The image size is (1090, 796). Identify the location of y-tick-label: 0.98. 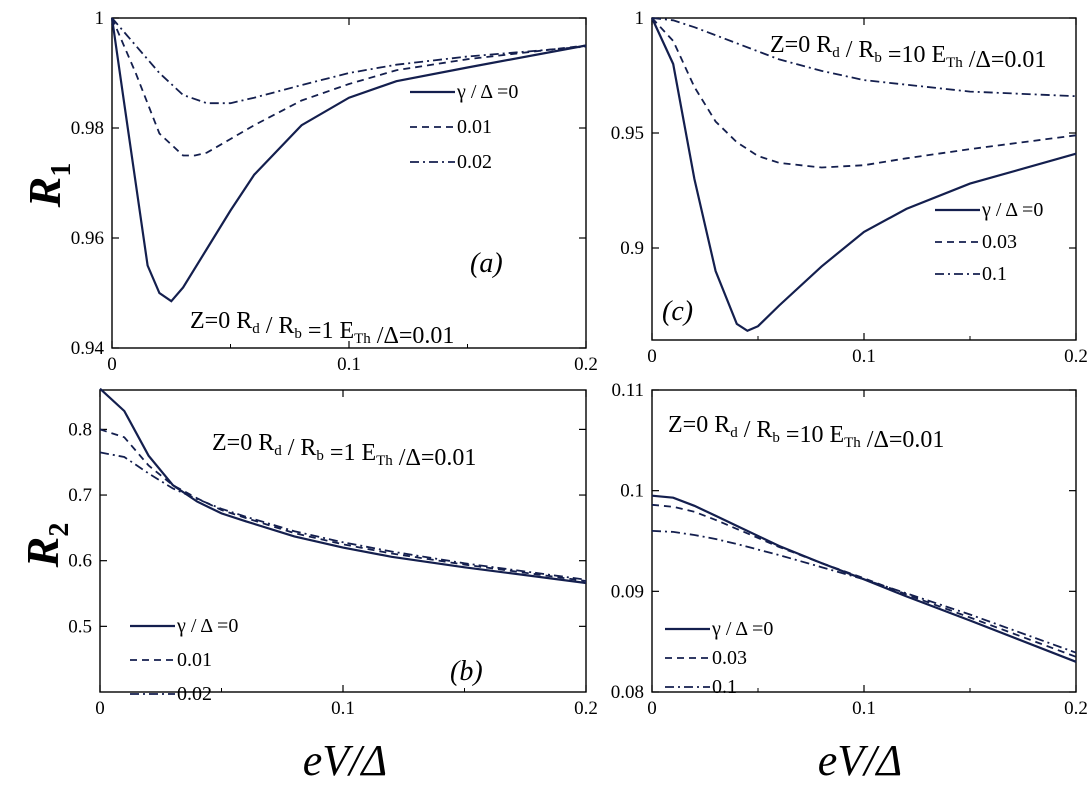
(87, 128).